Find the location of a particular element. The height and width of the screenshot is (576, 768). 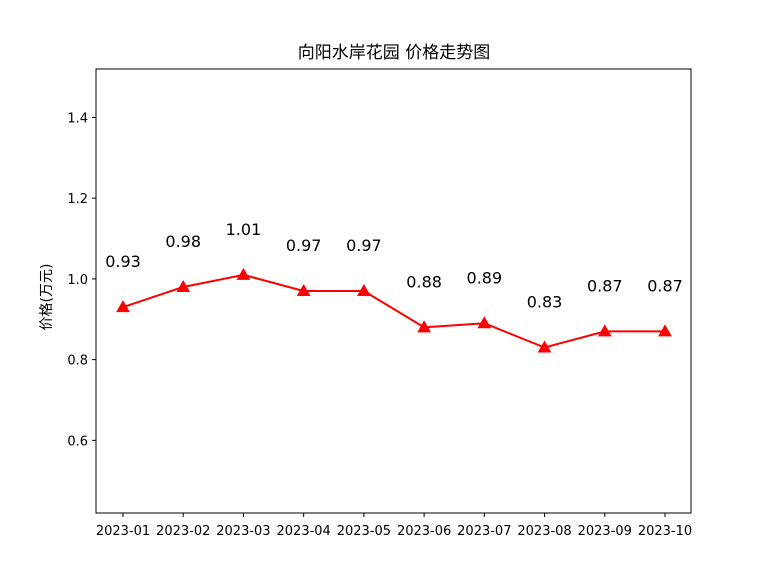

chart-title: 向阳水岸花园 价格走势图 is located at coordinates (394, 53).